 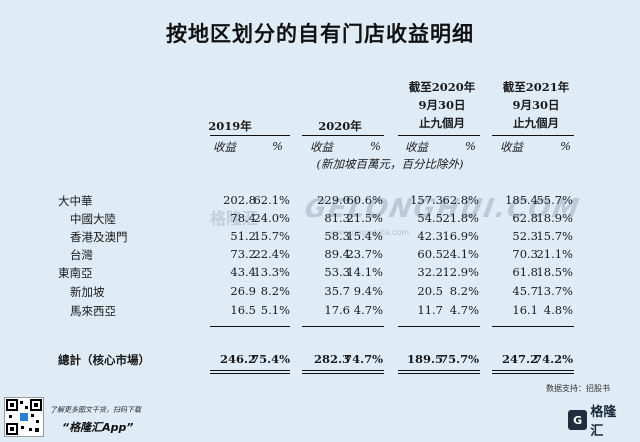 What do you see at coordinates (533, 373) in the screenshot?
I see `total-double-underline-9m2021b` at bounding box center [533, 373].